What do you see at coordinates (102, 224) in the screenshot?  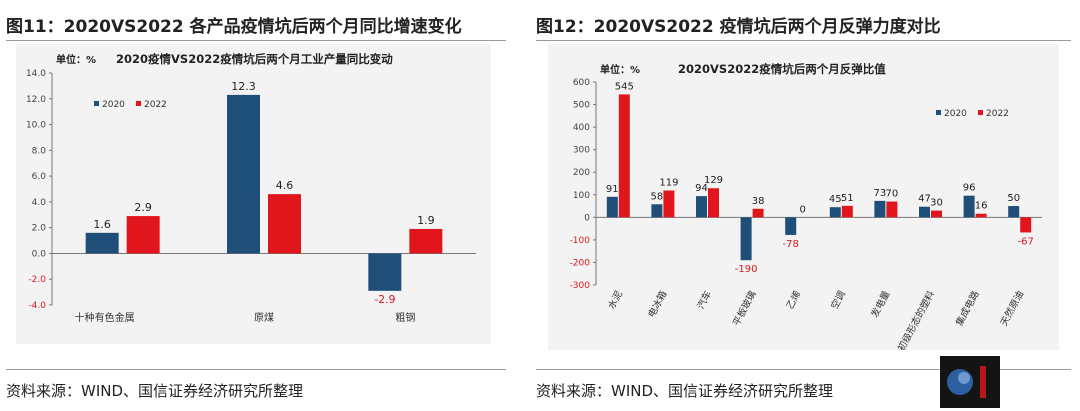 I see `data-label-2020-0: 1.6` at bounding box center [102, 224].